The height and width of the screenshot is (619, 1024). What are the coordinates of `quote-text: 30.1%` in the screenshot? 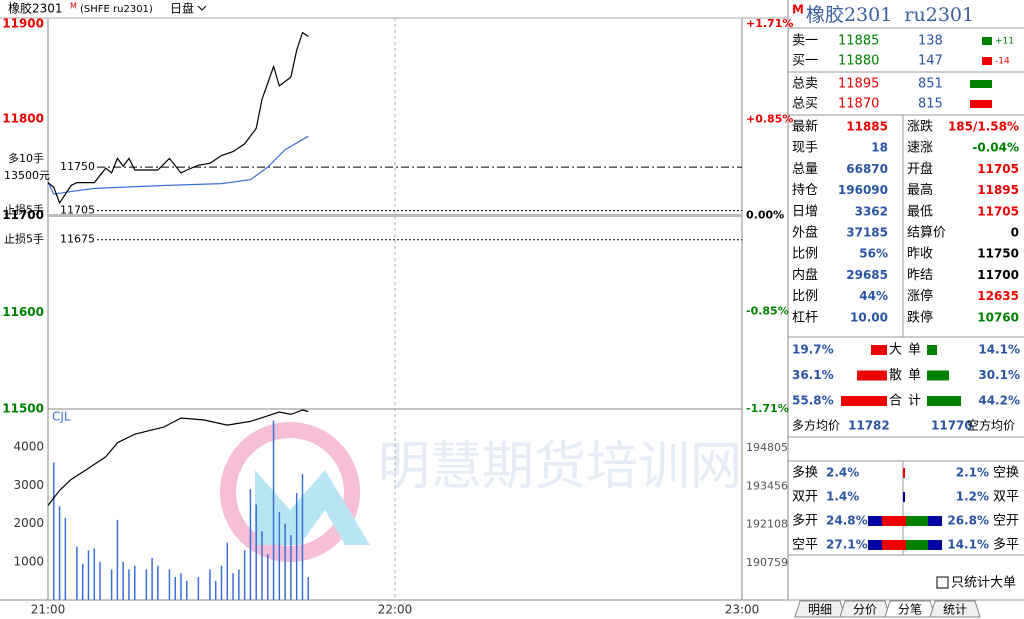 It's located at (999, 375).